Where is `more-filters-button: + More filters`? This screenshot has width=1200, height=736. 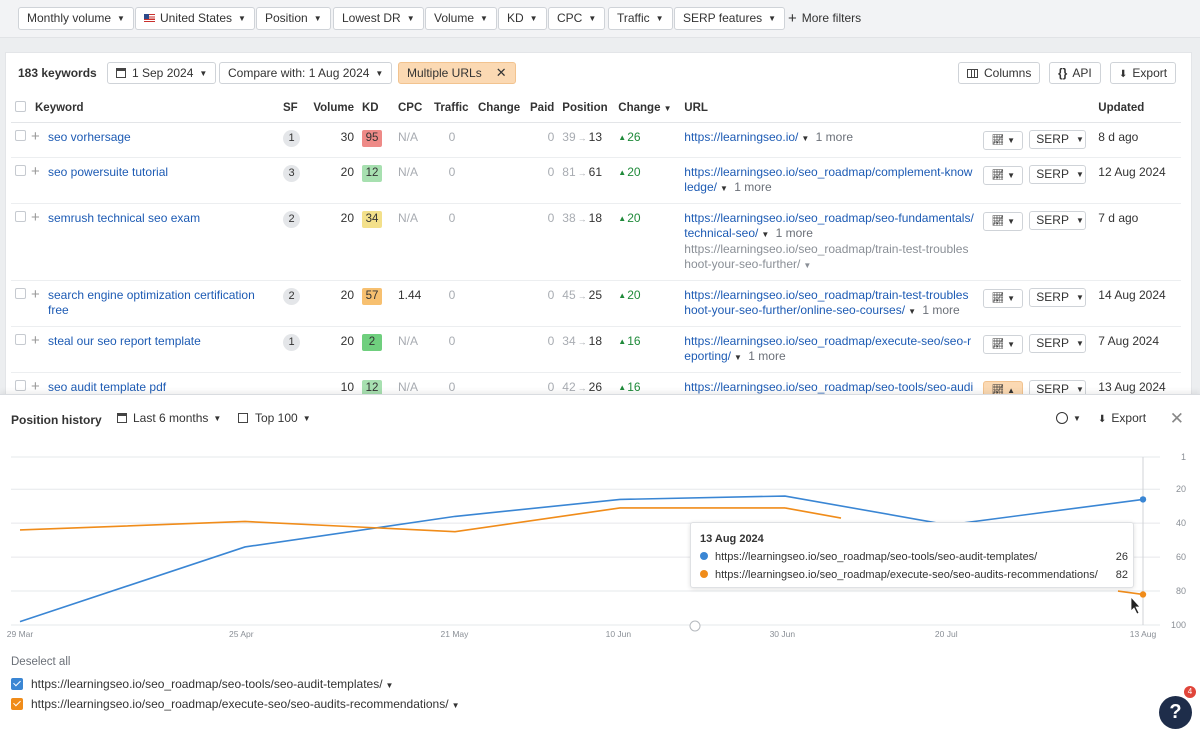 more-filters-button: + More filters is located at coordinates (824, 18).